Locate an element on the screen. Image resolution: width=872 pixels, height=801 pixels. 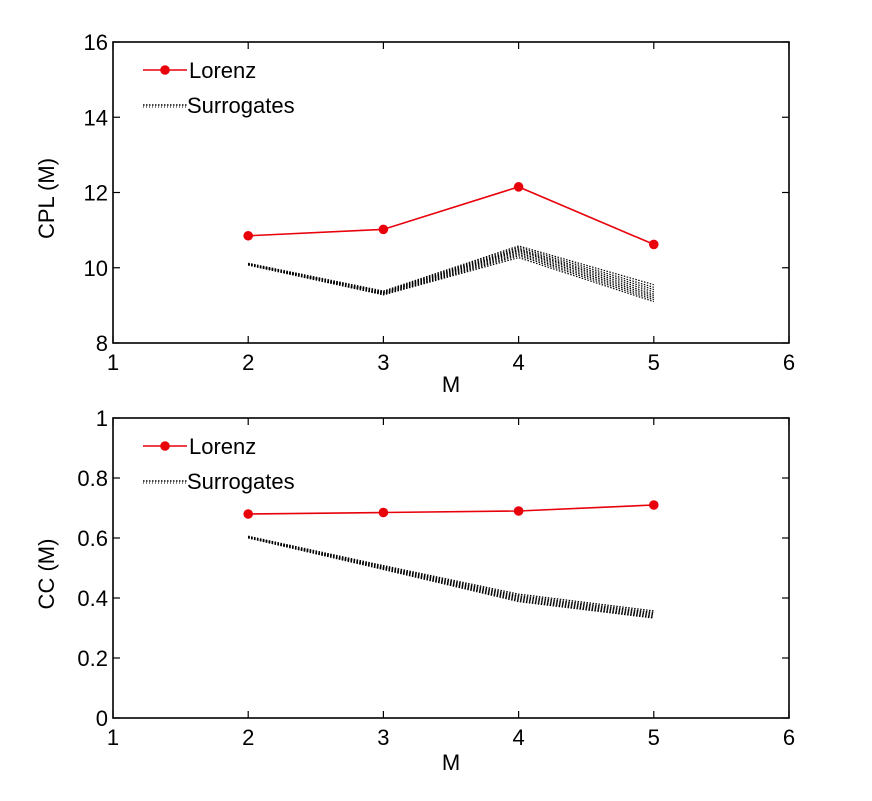
y-tick-label: 0.8 is located at coordinates (92, 478).